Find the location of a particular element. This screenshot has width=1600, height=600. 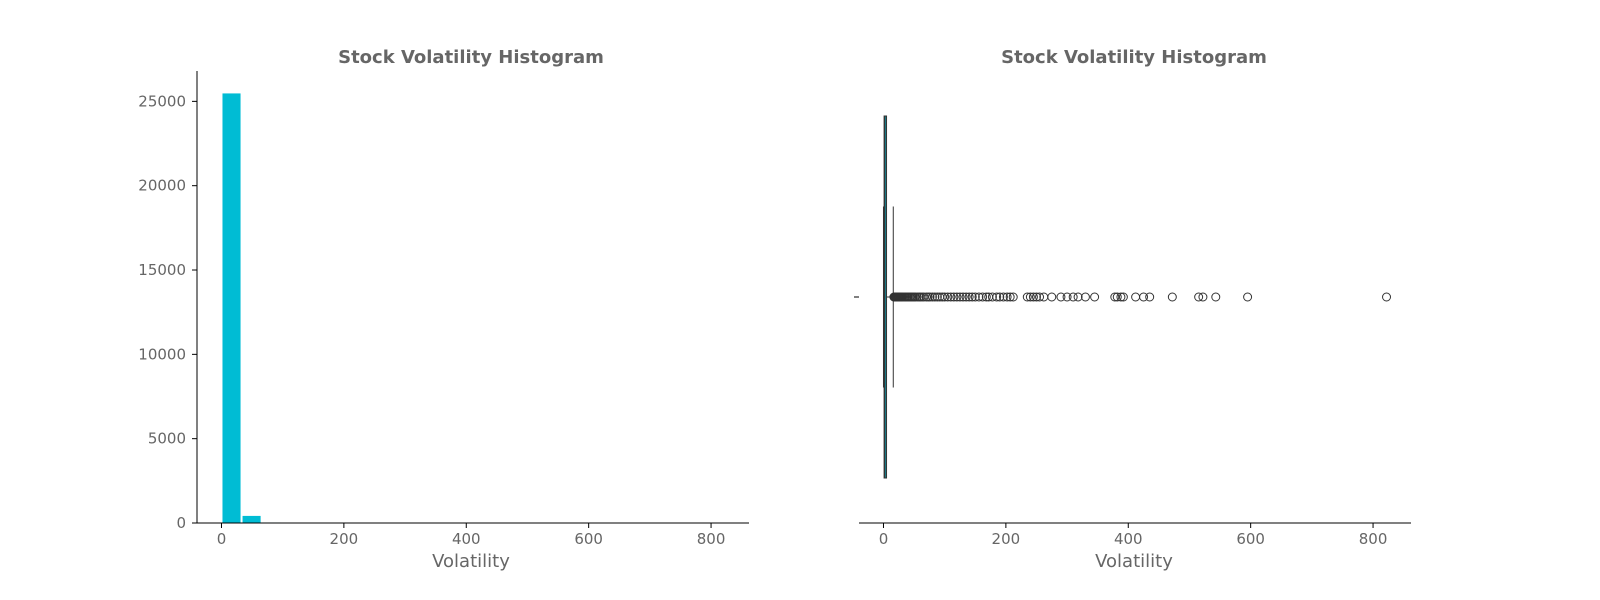

boxplot-title: Stock Volatility Histogram is located at coordinates (1134, 57).